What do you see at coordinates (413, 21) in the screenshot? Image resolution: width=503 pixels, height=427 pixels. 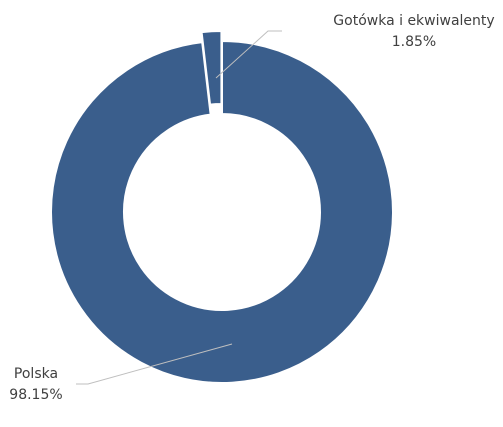 I see `label-gotowka-name: Gotówka i ekwiwalenty` at bounding box center [413, 21].